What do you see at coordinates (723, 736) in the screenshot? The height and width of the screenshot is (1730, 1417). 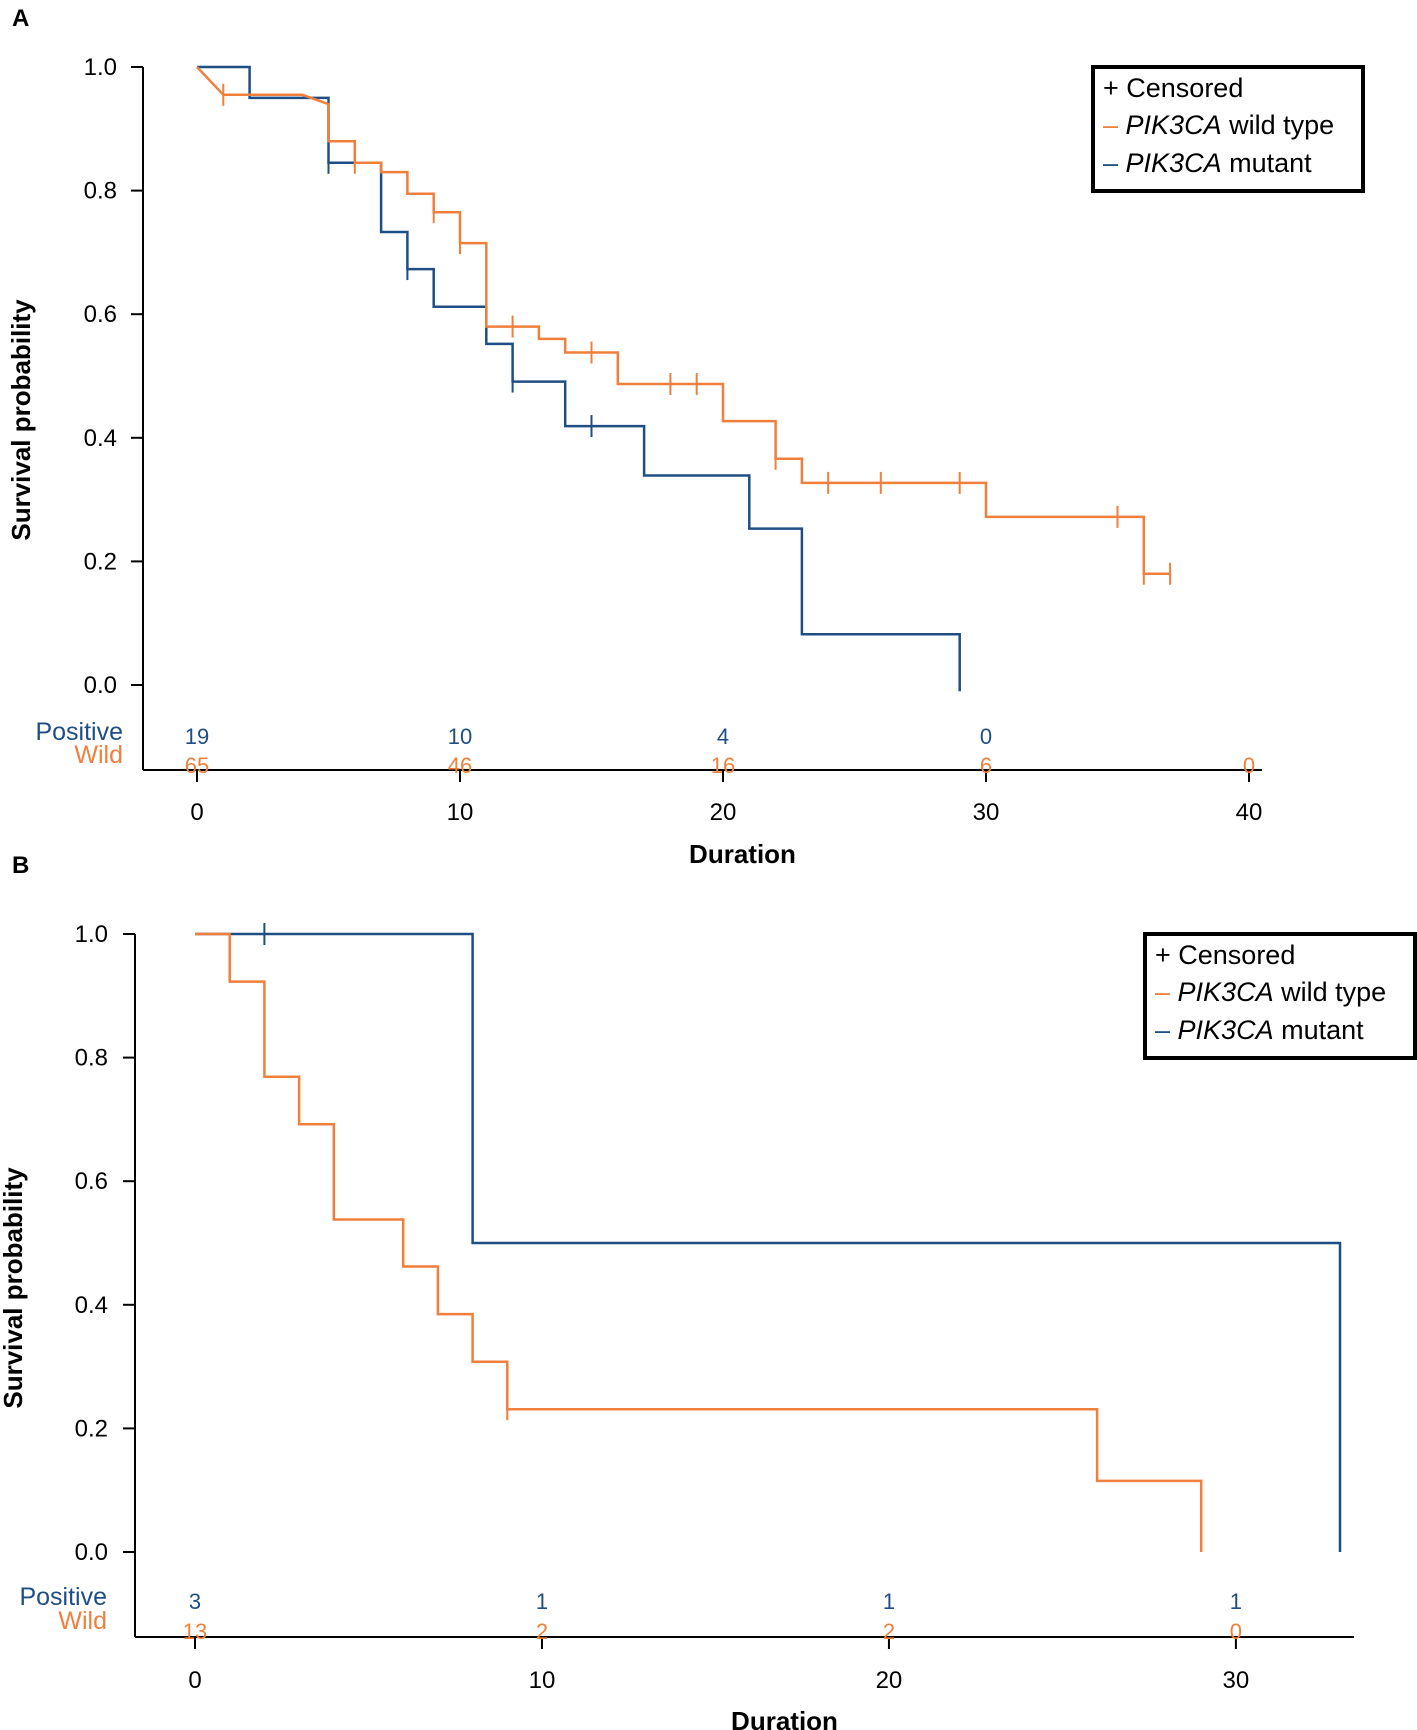 I see `risk-count-positive: 4` at bounding box center [723, 736].